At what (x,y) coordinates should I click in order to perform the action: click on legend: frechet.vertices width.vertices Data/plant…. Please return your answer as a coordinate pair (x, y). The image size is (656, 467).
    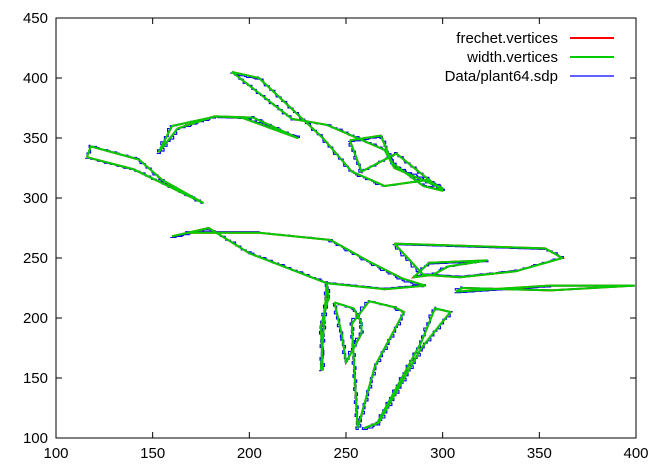
    Looking at the image, I should click on (529, 57).